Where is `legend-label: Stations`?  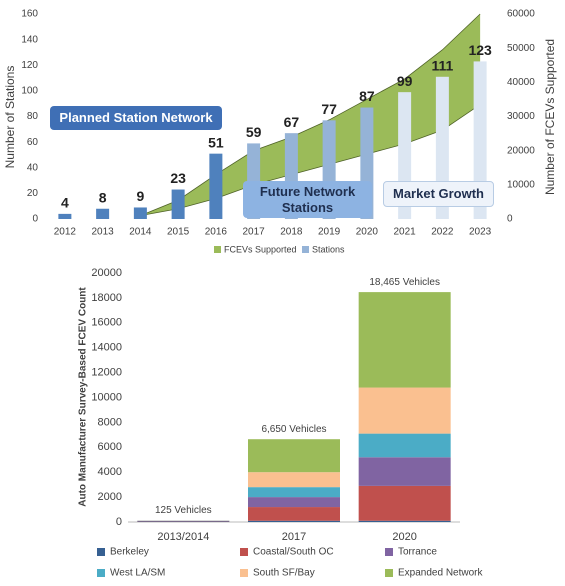 legend-label: Stations is located at coordinates (328, 249).